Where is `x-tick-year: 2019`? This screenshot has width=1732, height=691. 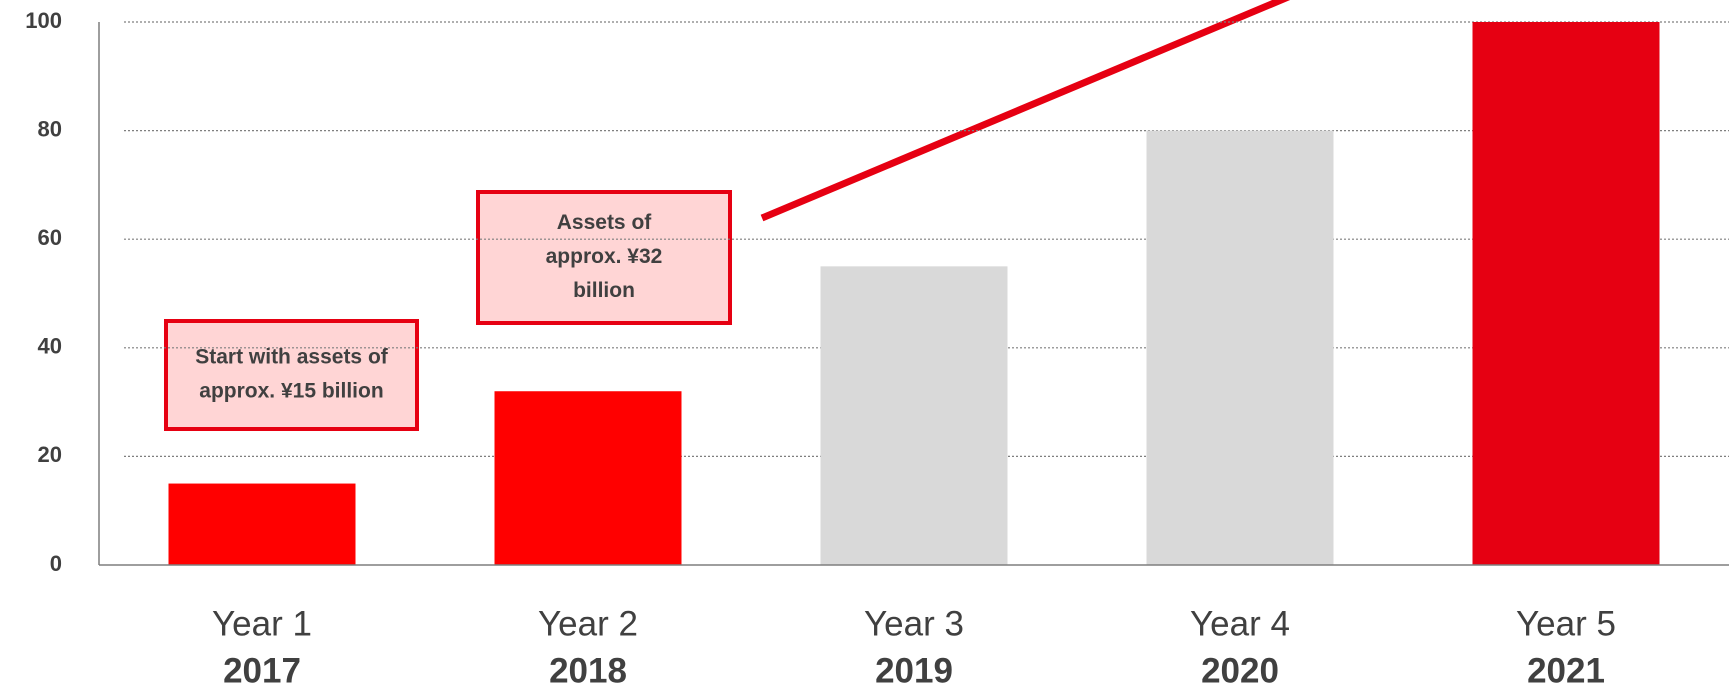 x-tick-year: 2019 is located at coordinates (914, 670).